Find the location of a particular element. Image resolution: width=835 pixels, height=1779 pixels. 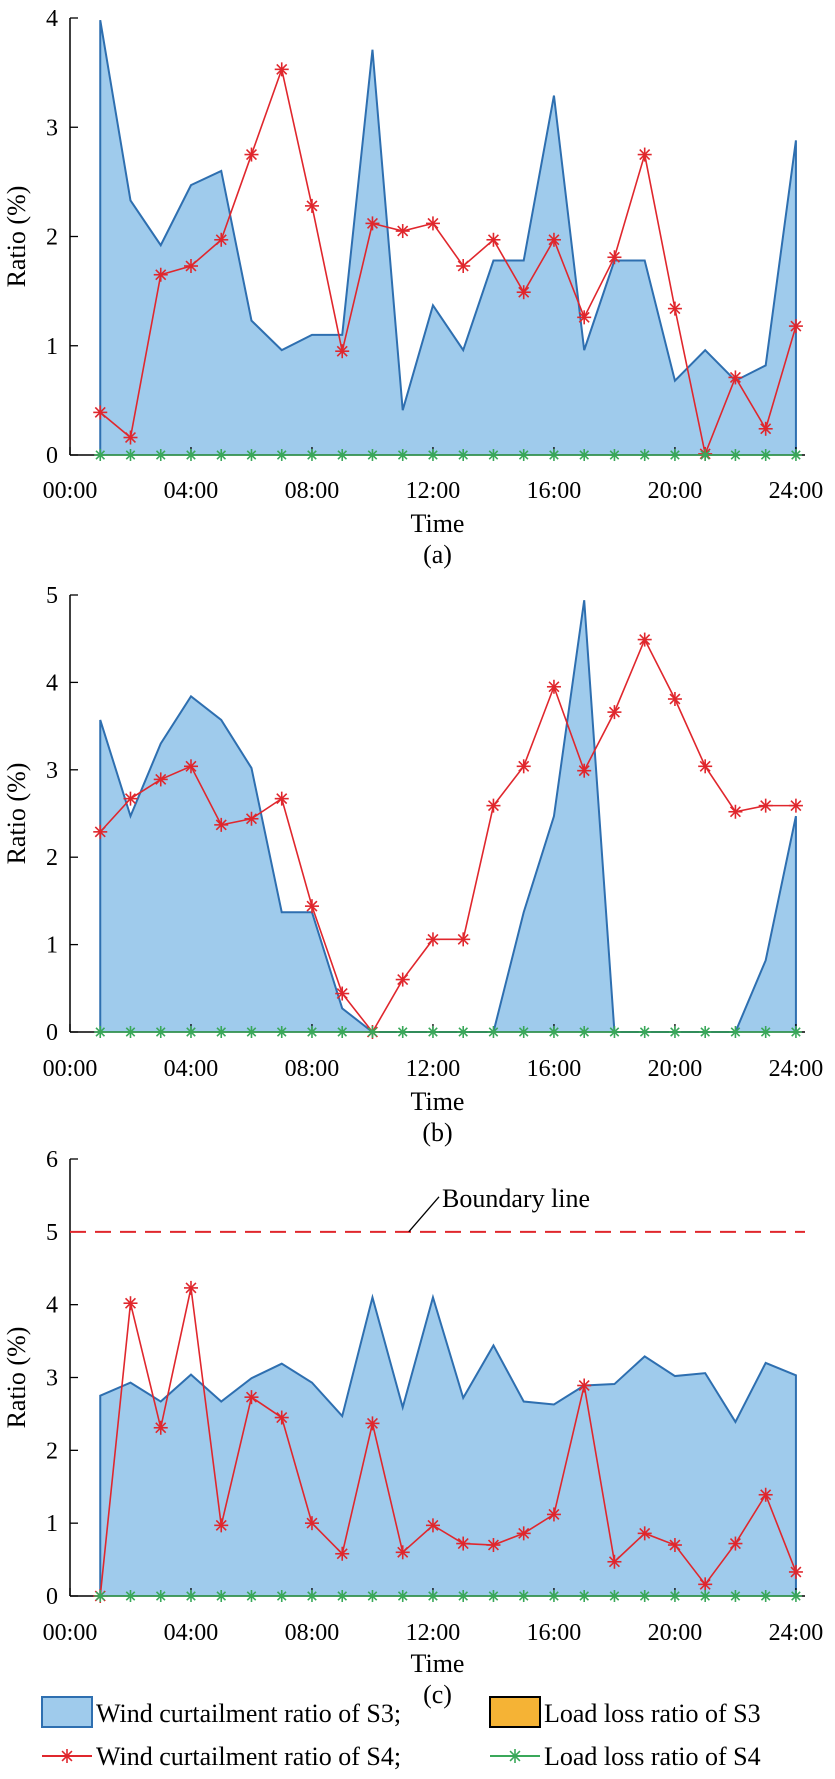

legend-marker-s4-wind is located at coordinates (67, 1756).